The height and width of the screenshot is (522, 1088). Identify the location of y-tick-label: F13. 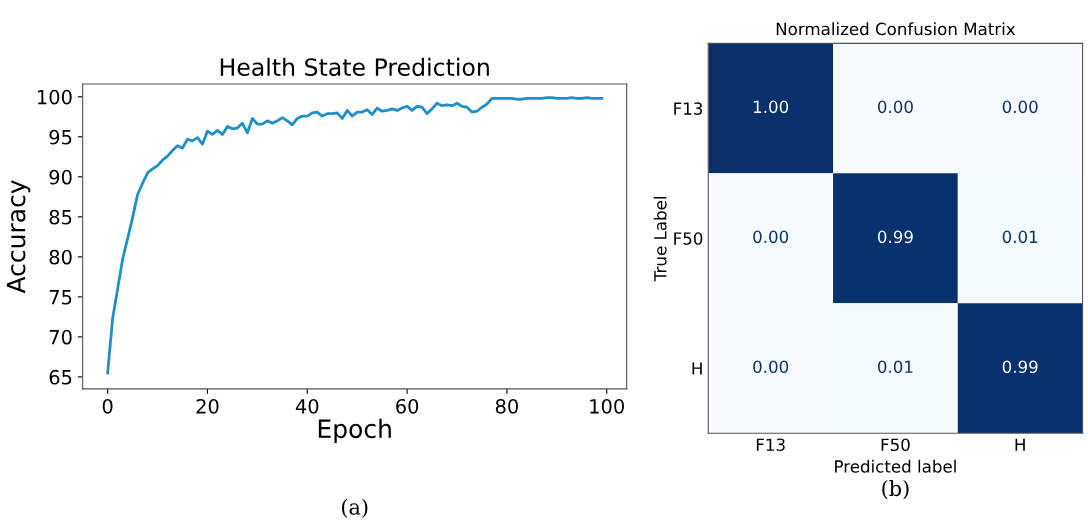
(688, 108).